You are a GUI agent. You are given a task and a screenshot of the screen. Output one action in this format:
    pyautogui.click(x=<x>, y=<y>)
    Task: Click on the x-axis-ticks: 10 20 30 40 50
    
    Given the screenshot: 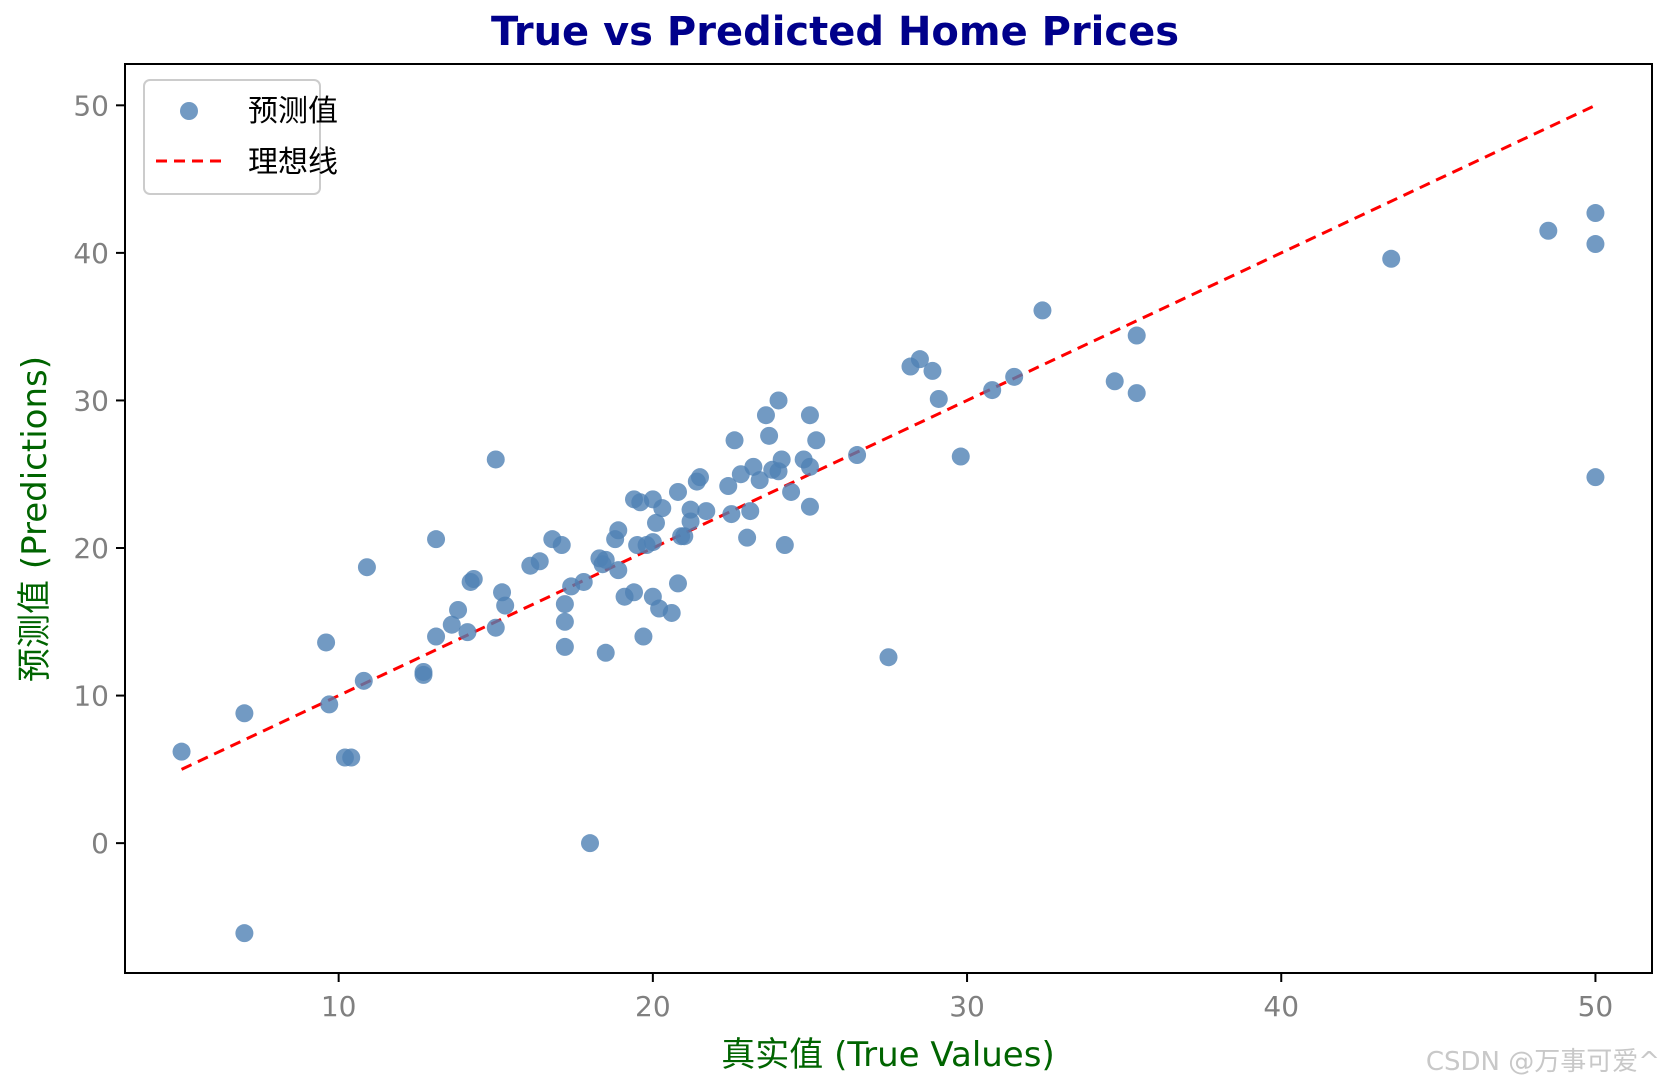 What is the action you would take?
    pyautogui.click(x=967, y=998)
    